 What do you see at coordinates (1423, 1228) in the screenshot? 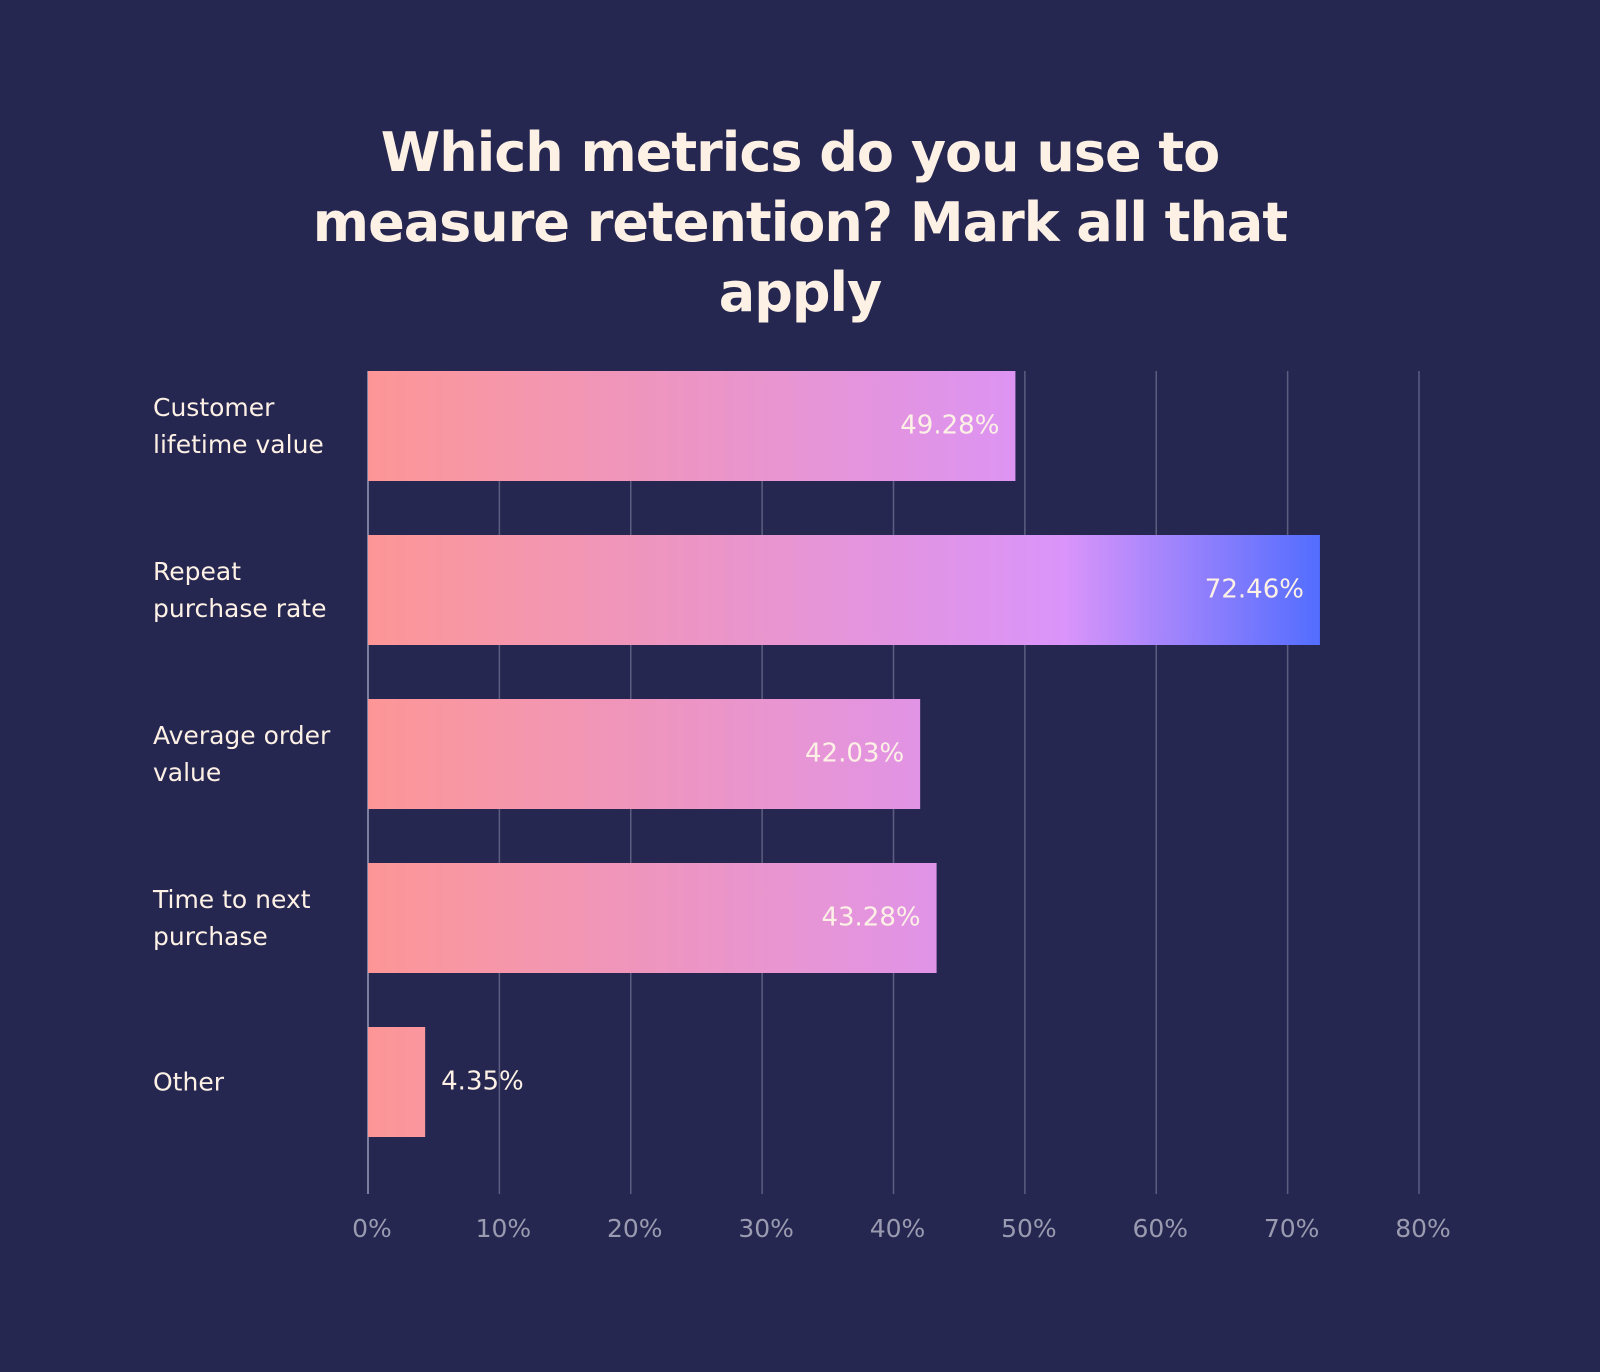
I see `x-tick-label: 80%` at bounding box center [1423, 1228].